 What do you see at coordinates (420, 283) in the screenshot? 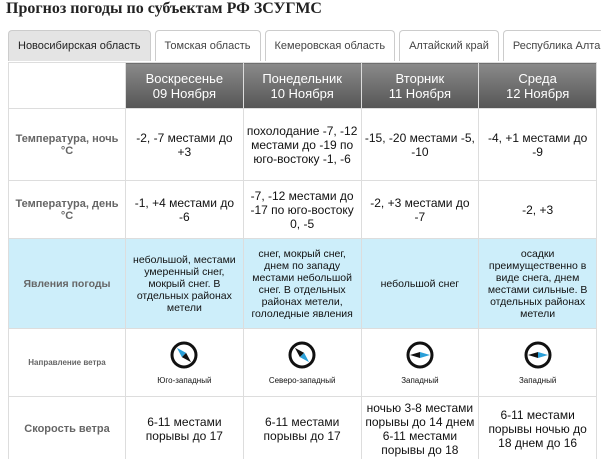
I see `cell: небольшой снег` at bounding box center [420, 283].